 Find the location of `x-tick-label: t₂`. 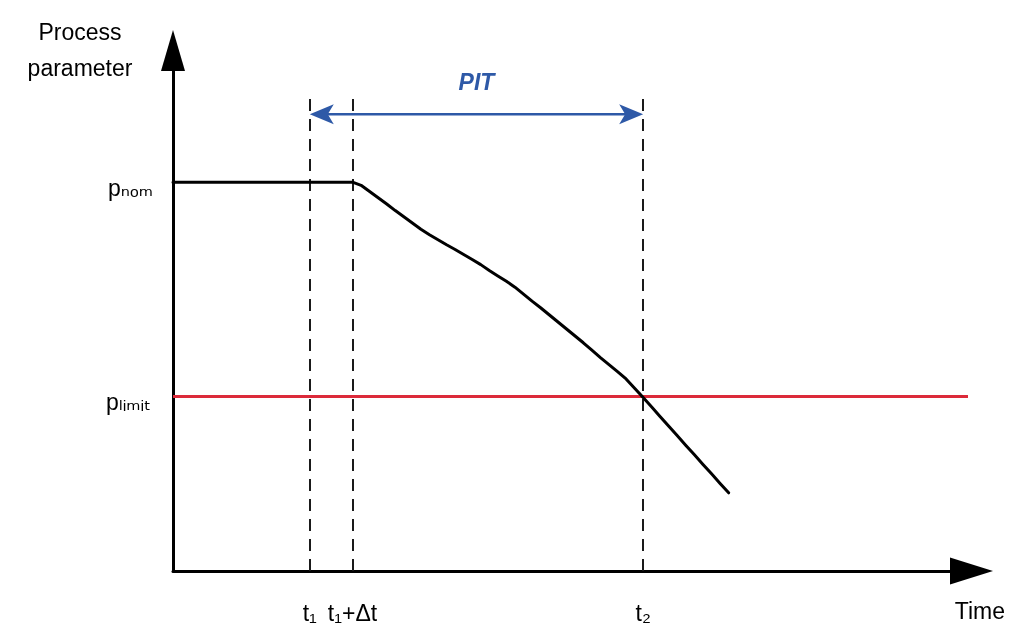

x-tick-label: t₂ is located at coordinates (643, 612).